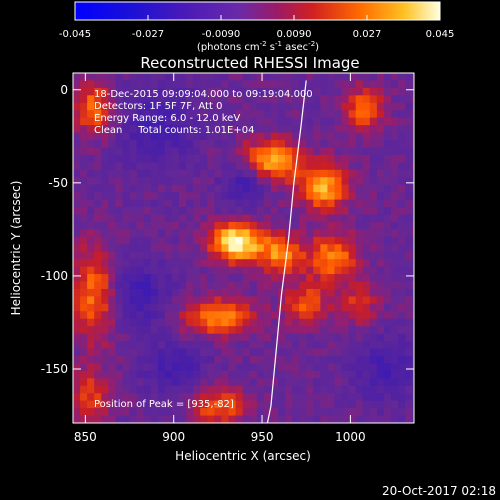  What do you see at coordinates (64, 90) in the screenshot?
I see `y-tick-label: 0` at bounding box center [64, 90].